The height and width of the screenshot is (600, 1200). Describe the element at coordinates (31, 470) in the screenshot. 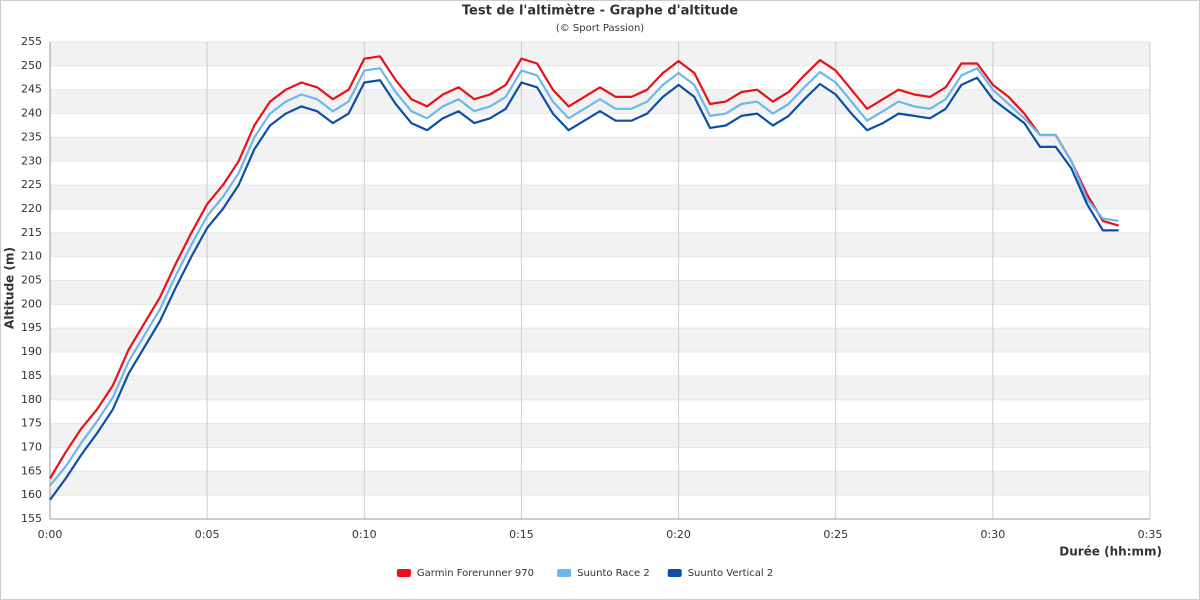

I see `y-tick-label: 165` at that location.